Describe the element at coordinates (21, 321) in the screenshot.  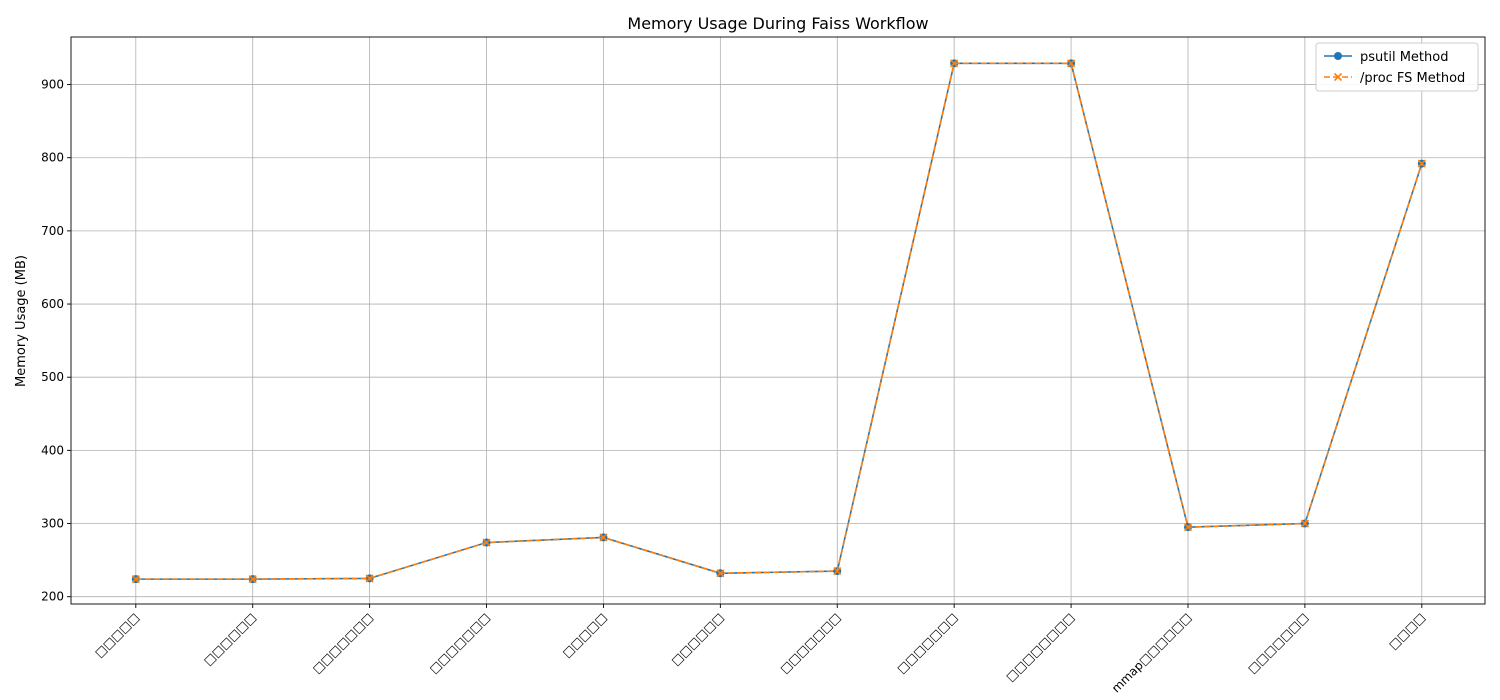
I see `y-axis-label: Memory Usage (MB)` at that location.